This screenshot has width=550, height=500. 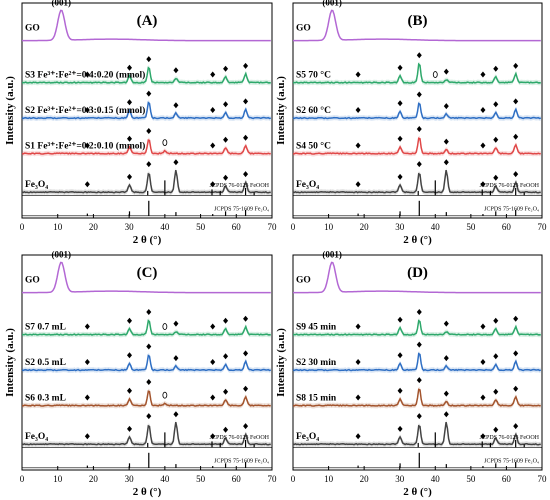 What do you see at coordinates (293, 479) in the screenshot?
I see `x-tick-label: 0` at bounding box center [293, 479].